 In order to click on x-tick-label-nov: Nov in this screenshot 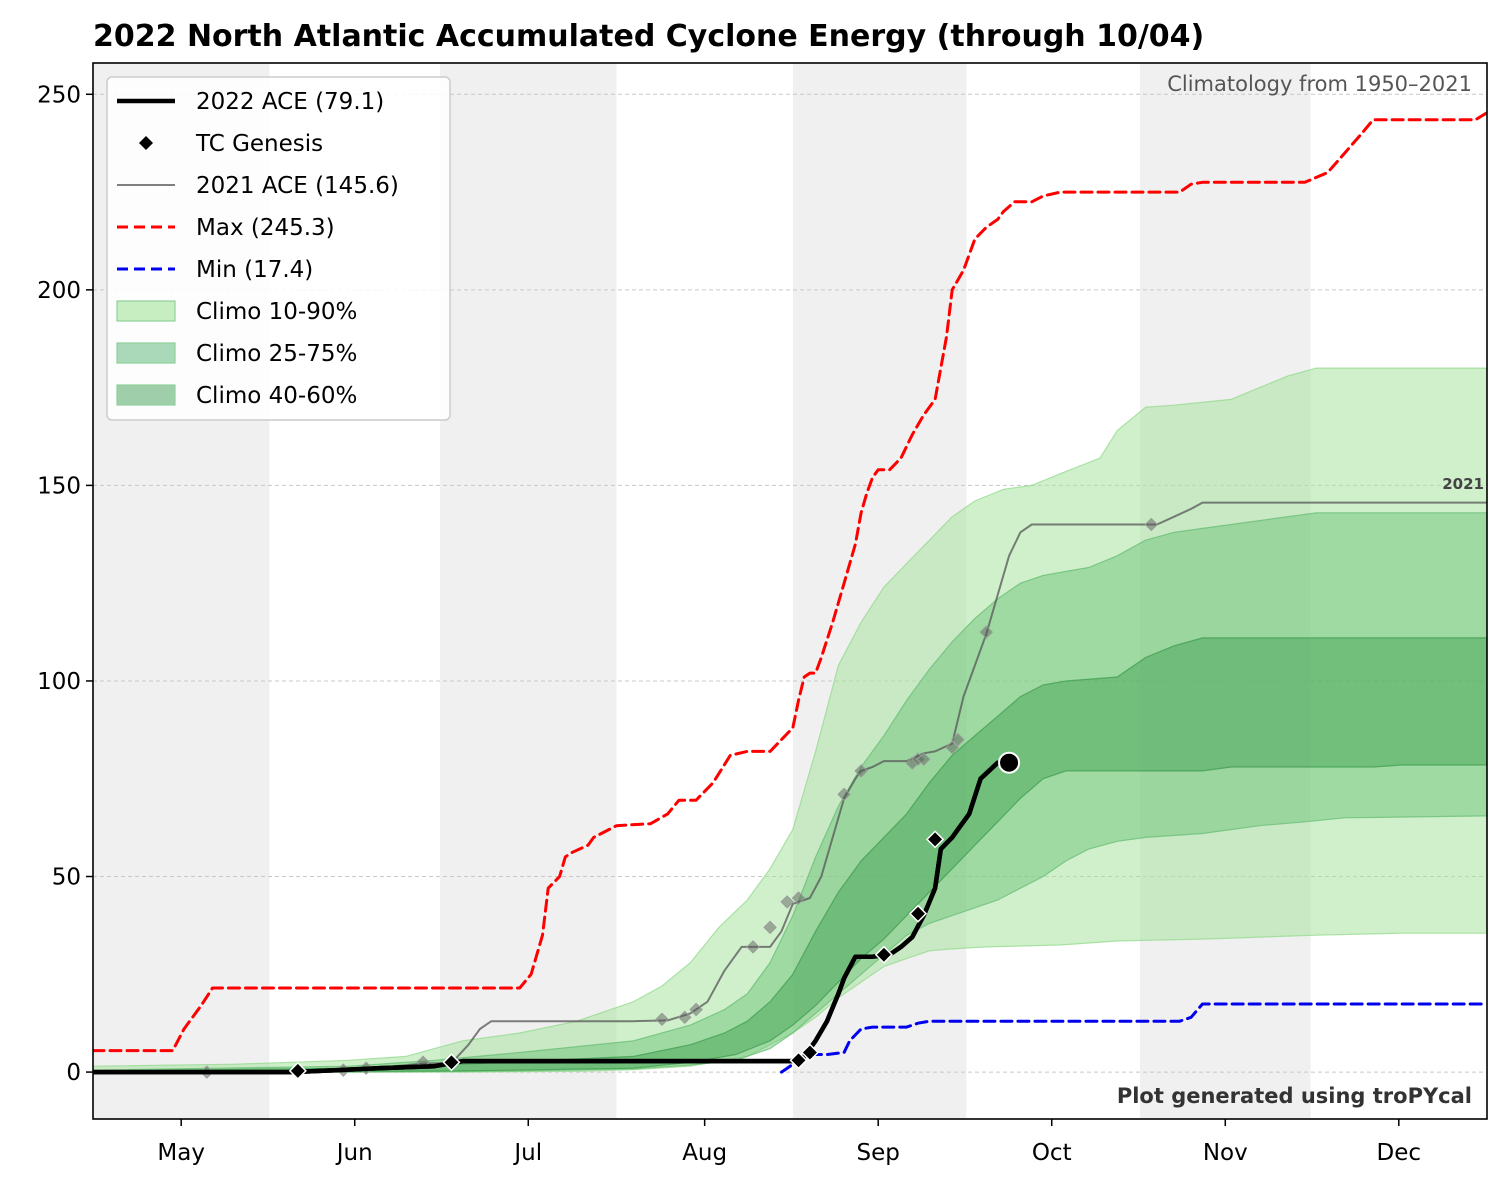, I will do `click(1225, 1153)`.